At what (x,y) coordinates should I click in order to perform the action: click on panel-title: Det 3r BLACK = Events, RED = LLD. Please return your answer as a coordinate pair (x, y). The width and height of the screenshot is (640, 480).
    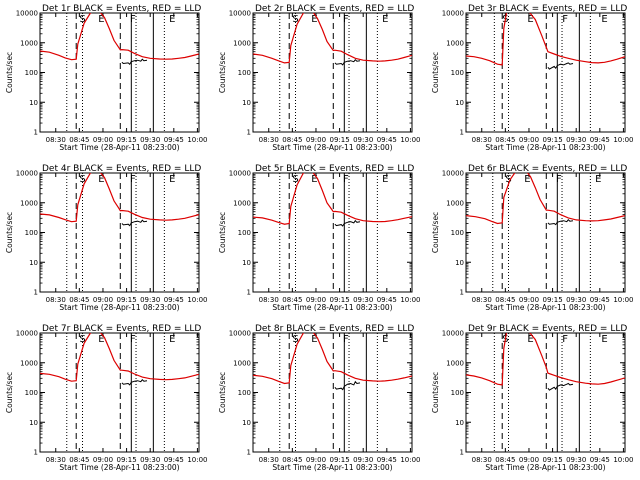
    Looking at the image, I should click on (547, 9).